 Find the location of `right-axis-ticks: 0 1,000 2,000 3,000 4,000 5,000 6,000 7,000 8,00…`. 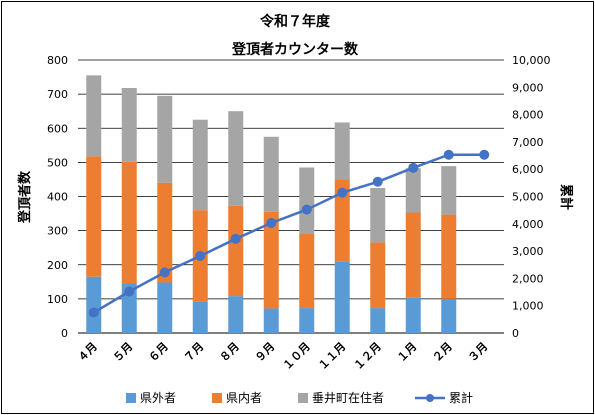

right-axis-ticks: 0 1,000 2,000 3,000 4,000 5,000 6,000 7,000 8,00… is located at coordinates (531, 197).